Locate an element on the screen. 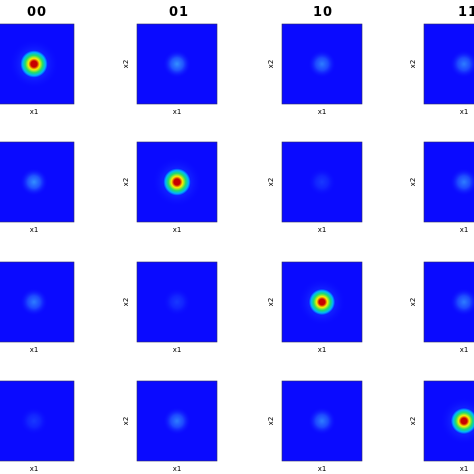 This screenshot has height=474, width=474. heatmap-panel-r4-c2: x1 x2 is located at coordinates (170, 426).